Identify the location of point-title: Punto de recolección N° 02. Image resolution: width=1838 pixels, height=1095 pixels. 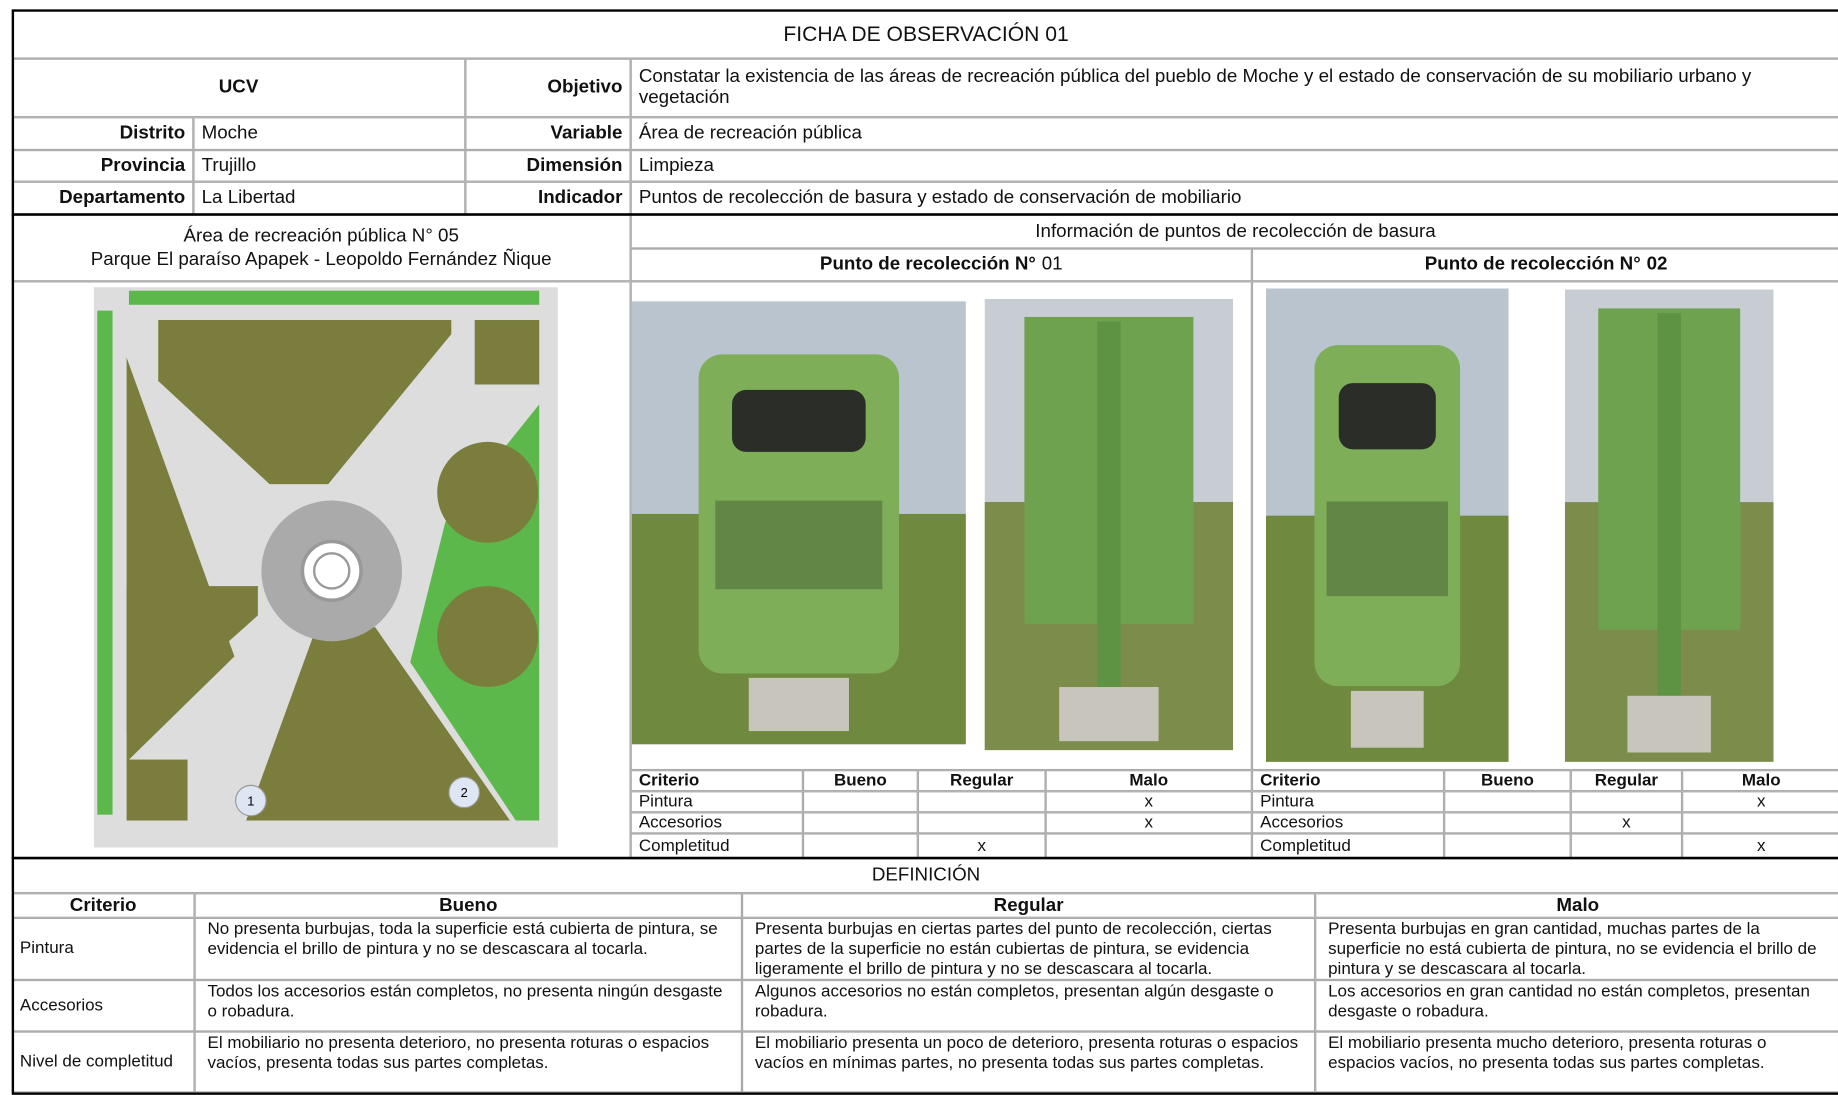
(1544, 265).